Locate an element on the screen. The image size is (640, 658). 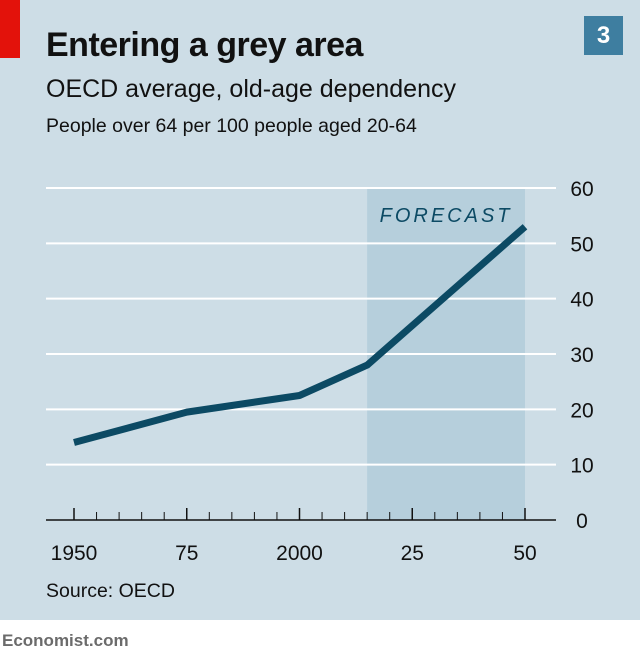
brand-footer: Economist.com is located at coordinates (65, 640).